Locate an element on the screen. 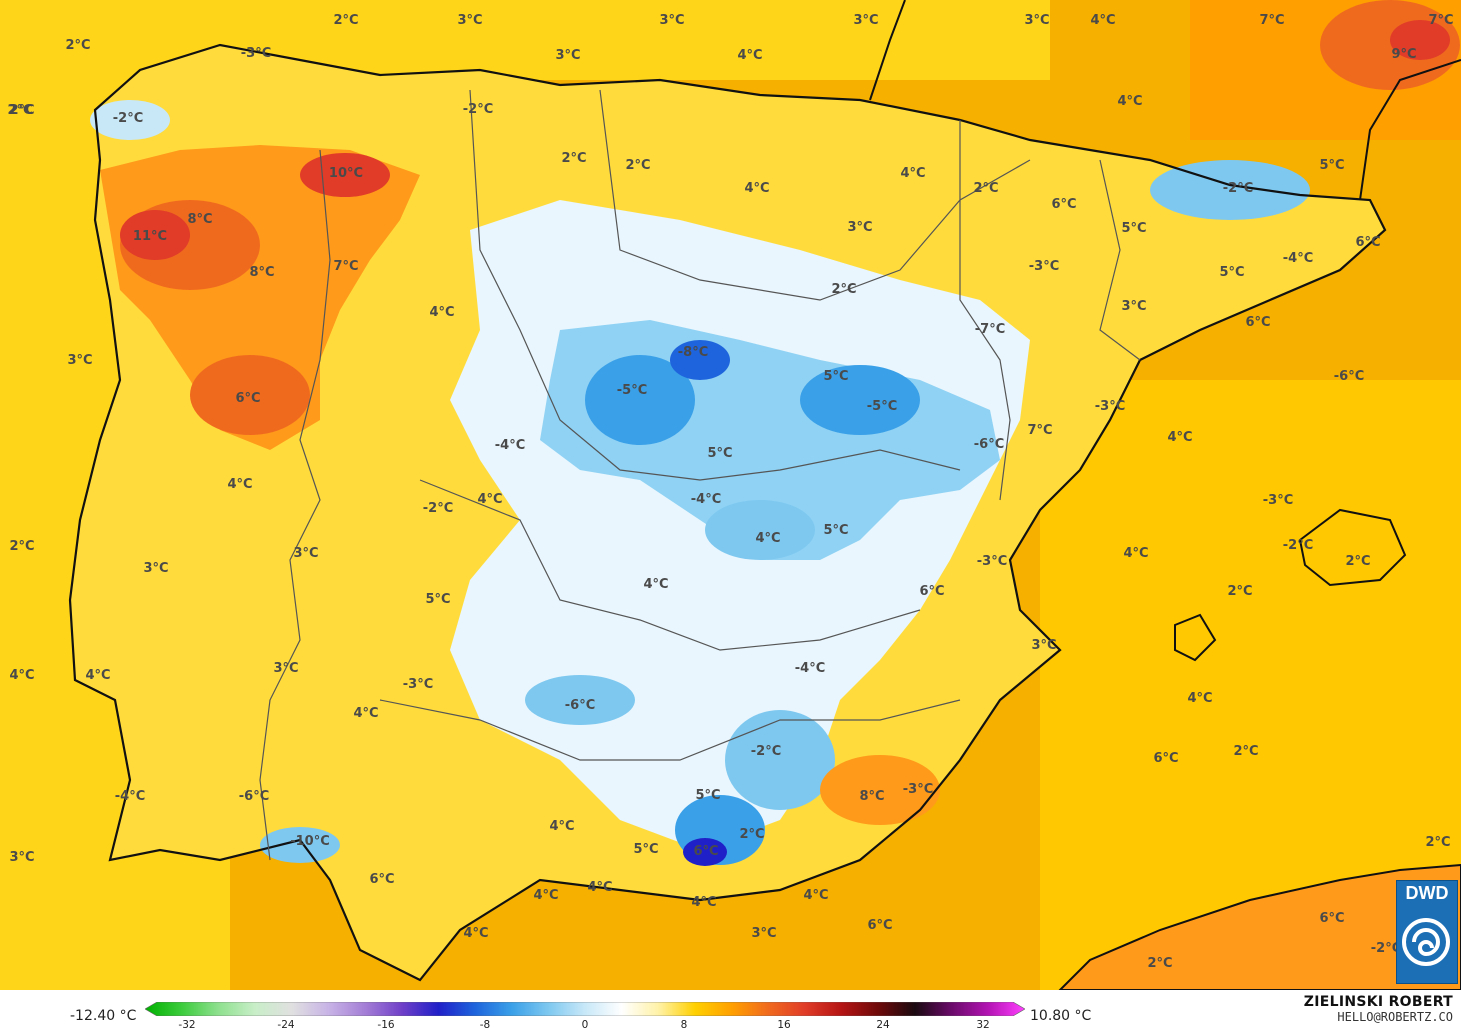  temp-label: -6°C is located at coordinates (1349, 376).